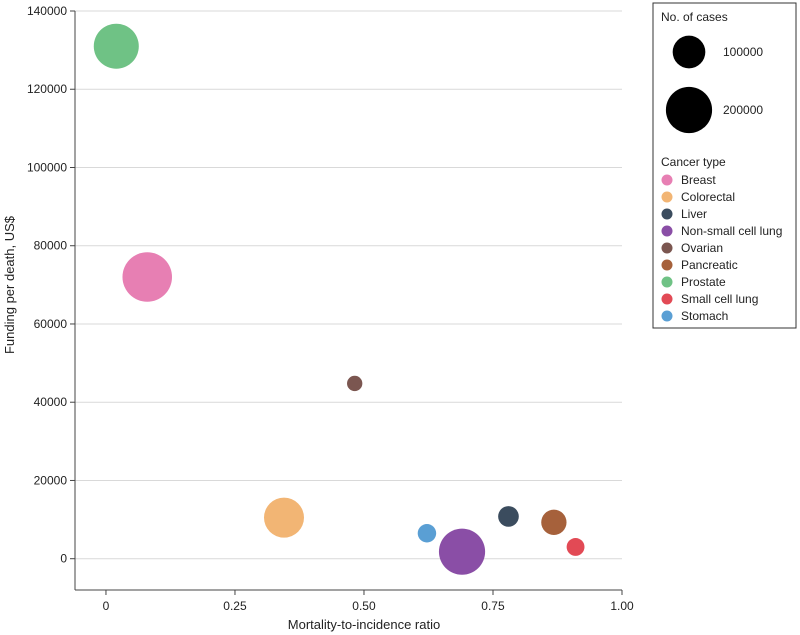  What do you see at coordinates (63, 559) in the screenshot?
I see `y-tick-label: 0` at bounding box center [63, 559].